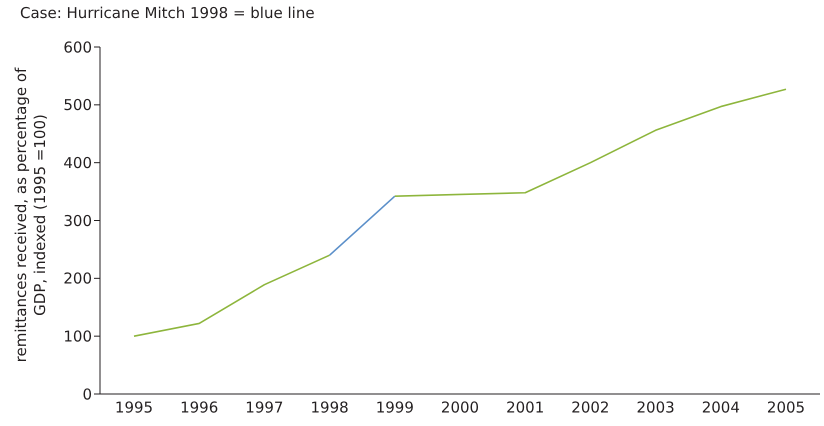 The width and height of the screenshot is (824, 426). What do you see at coordinates (786, 407) in the screenshot?
I see `x-tick-label: 2005` at bounding box center [786, 407].